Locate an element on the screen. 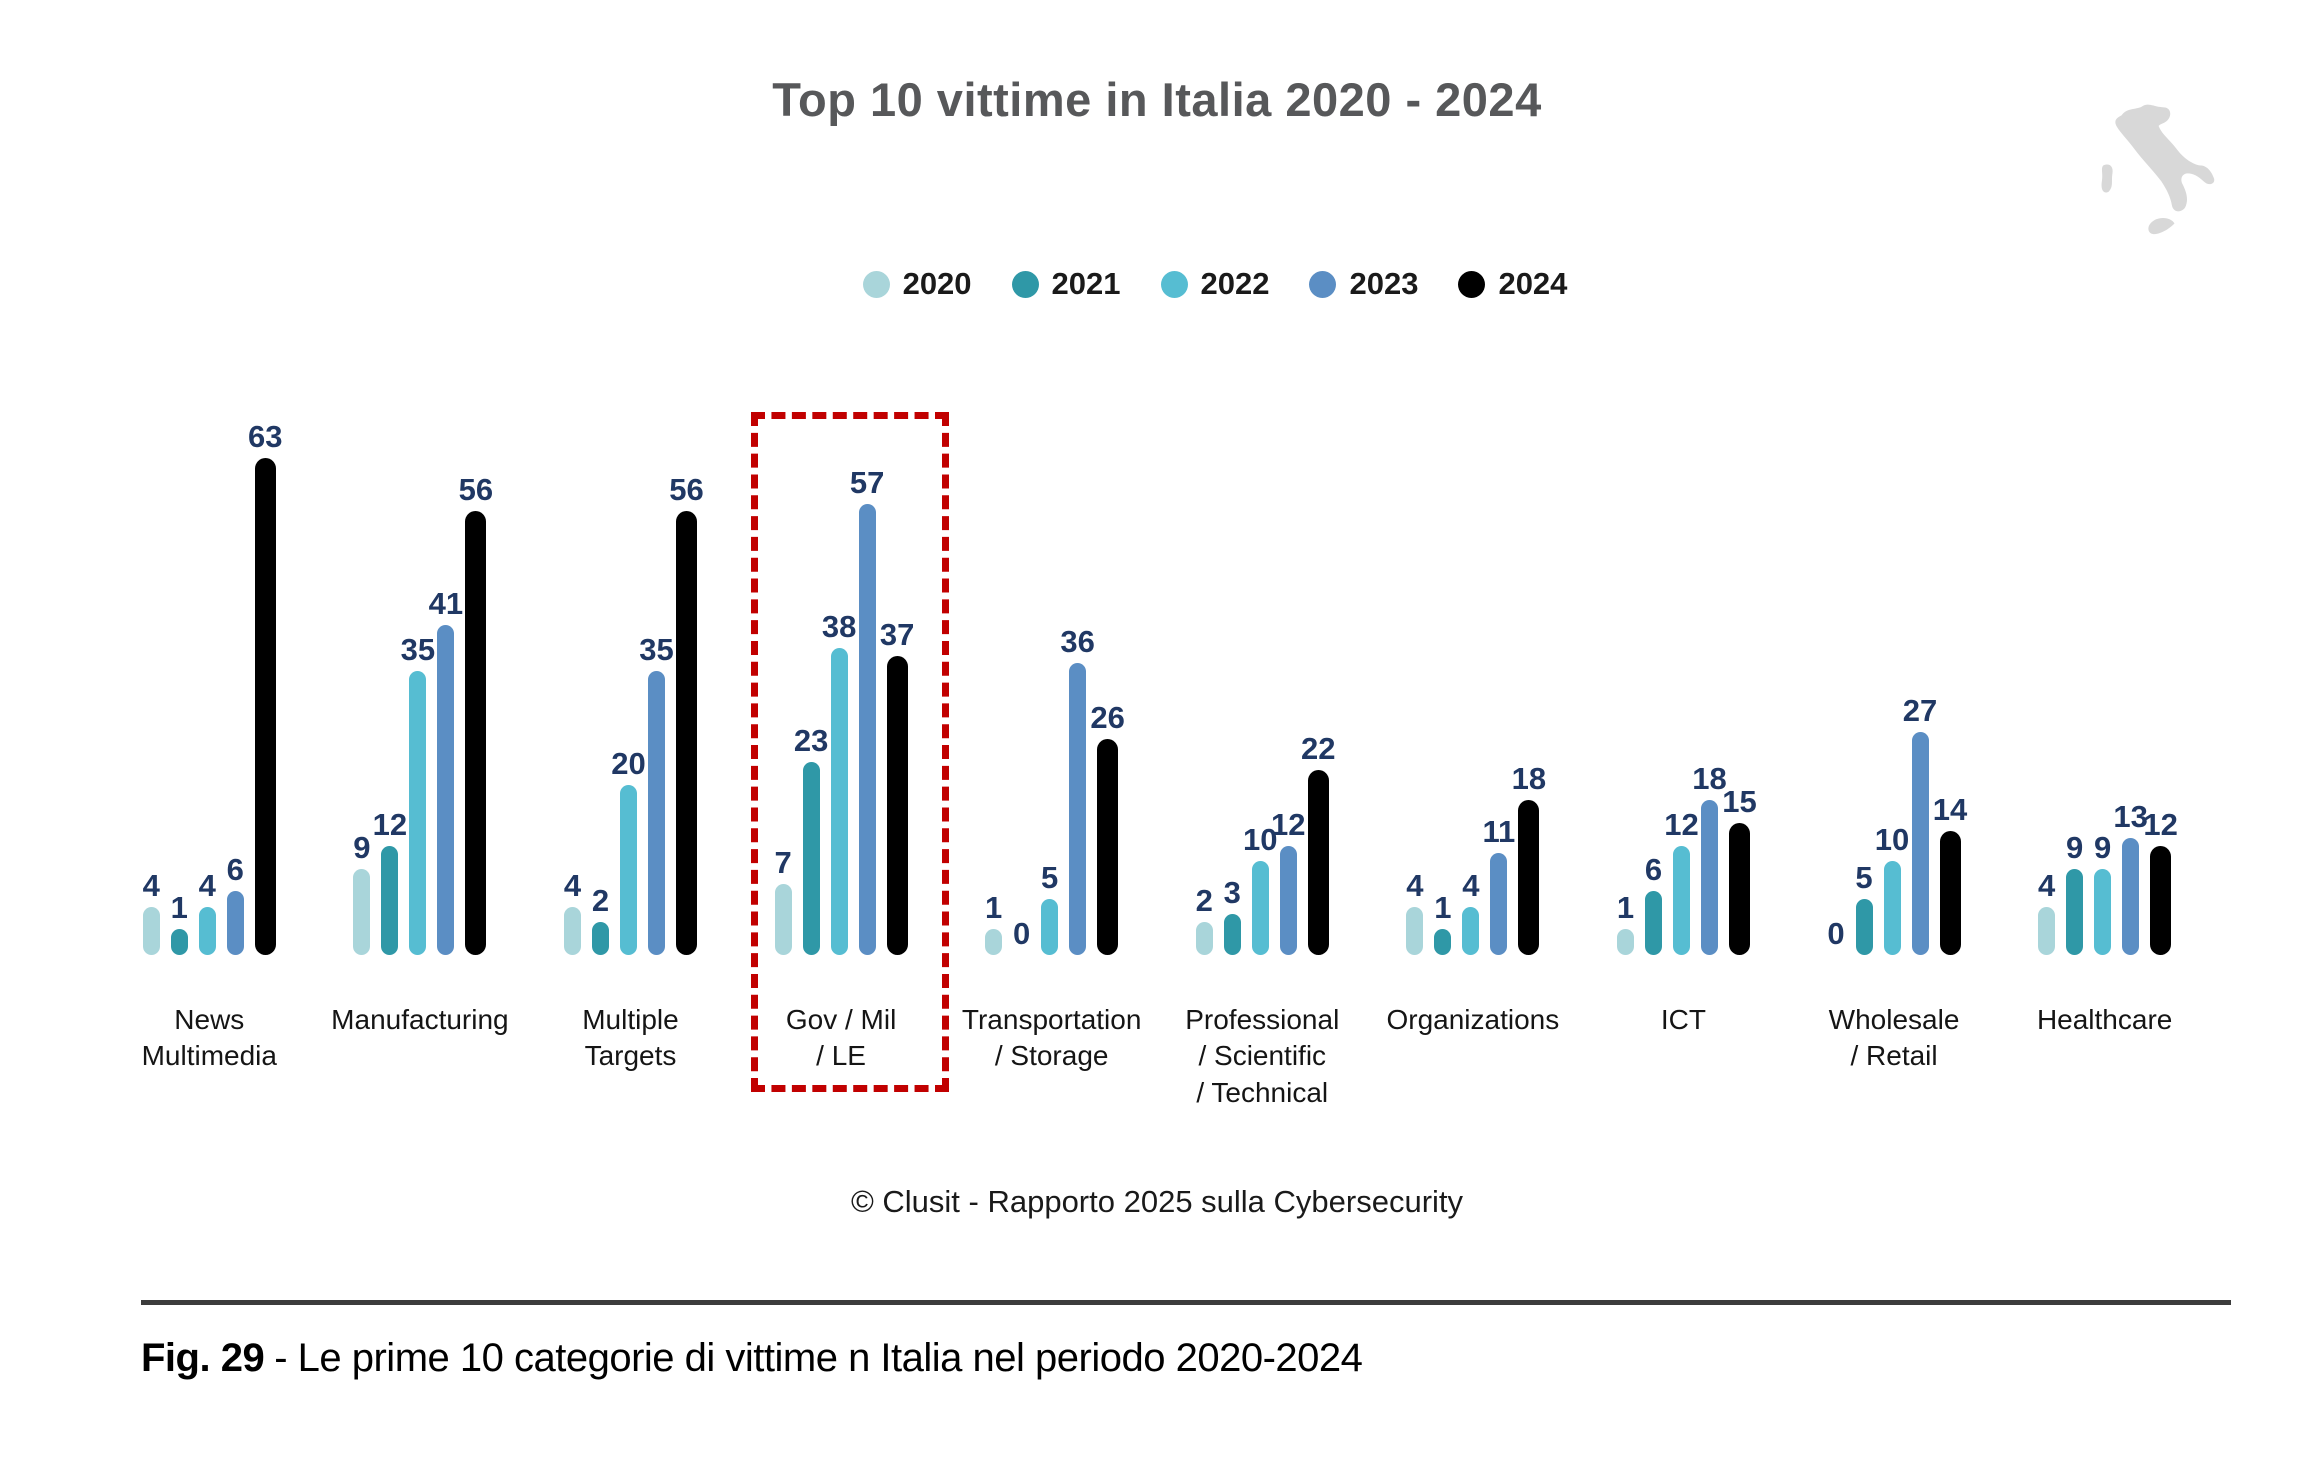  value-label: 63 is located at coordinates (265, 436).